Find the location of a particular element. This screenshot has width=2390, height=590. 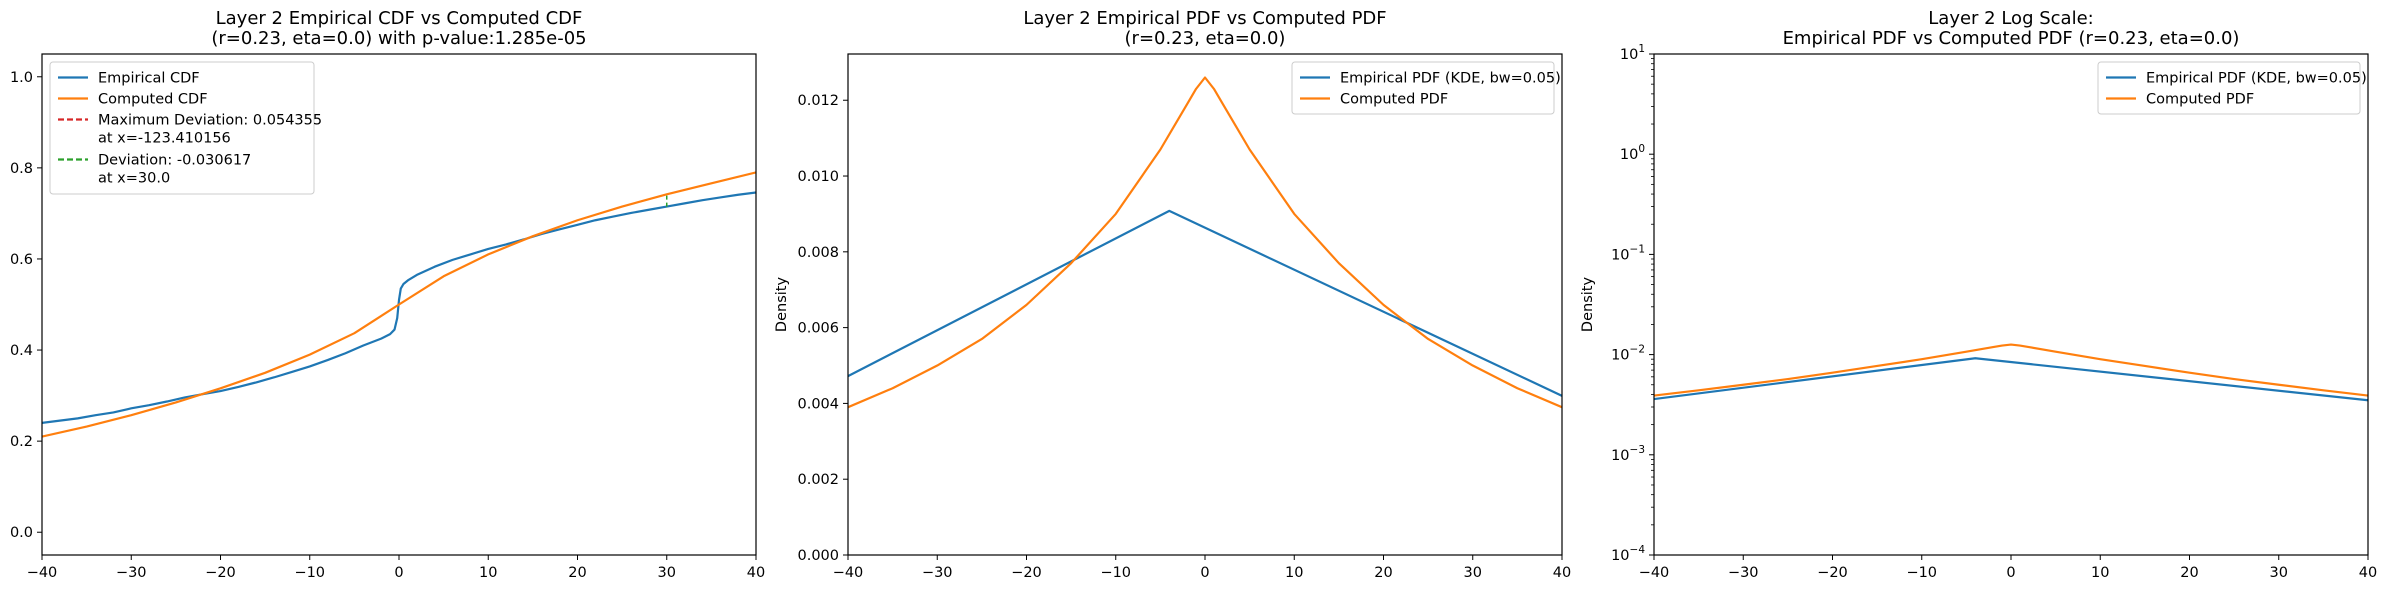

chart-title-line: (r=0.23, eta=0.0) with p-value:1.285e-05 is located at coordinates (398, 38).